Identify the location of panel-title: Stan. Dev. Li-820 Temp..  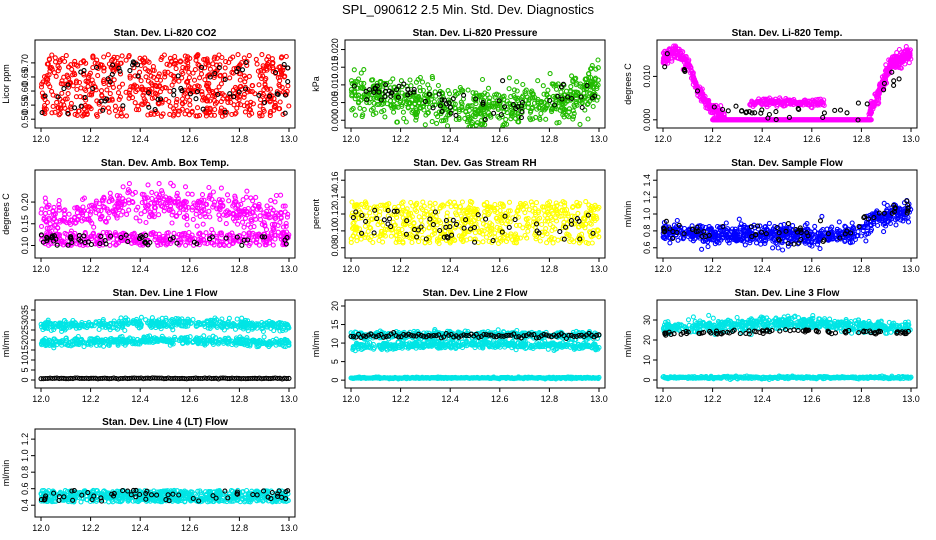
(787, 33).